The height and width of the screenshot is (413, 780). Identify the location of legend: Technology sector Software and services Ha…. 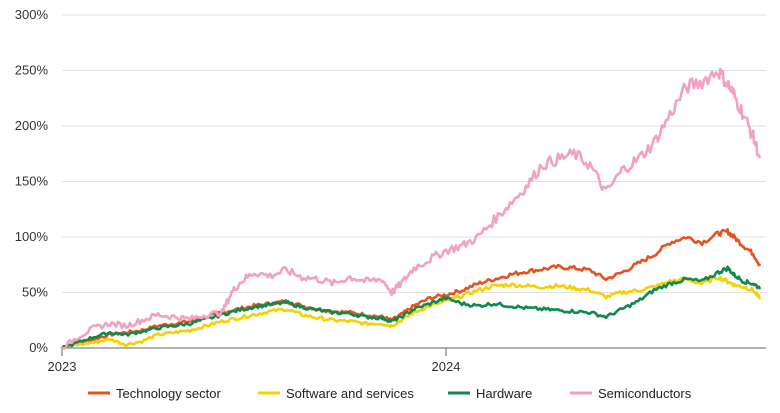
(390, 393).